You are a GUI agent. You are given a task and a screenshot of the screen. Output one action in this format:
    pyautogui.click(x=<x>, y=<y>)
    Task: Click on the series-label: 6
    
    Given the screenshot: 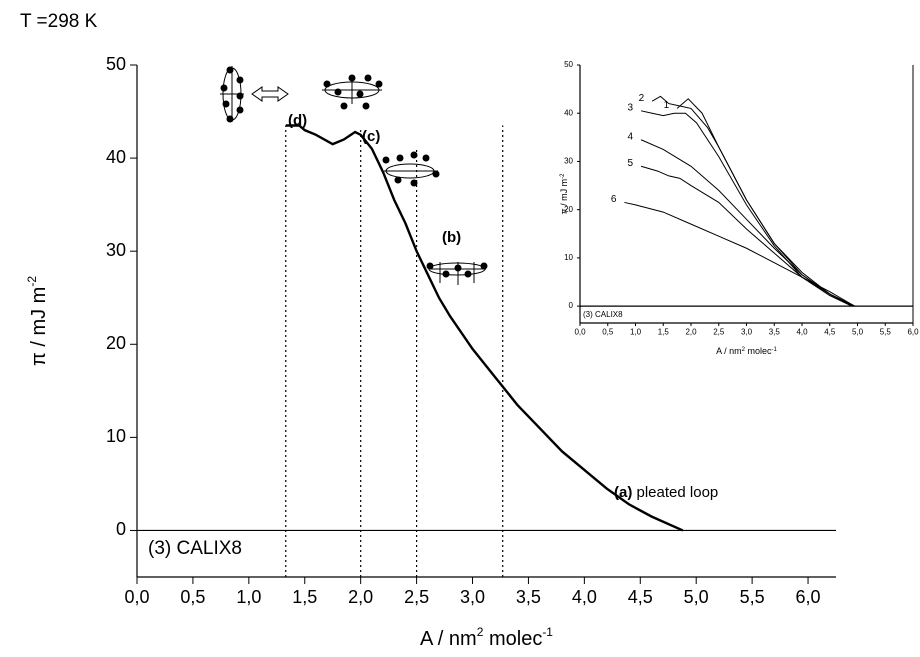 What is the action you would take?
    pyautogui.click(x=614, y=199)
    